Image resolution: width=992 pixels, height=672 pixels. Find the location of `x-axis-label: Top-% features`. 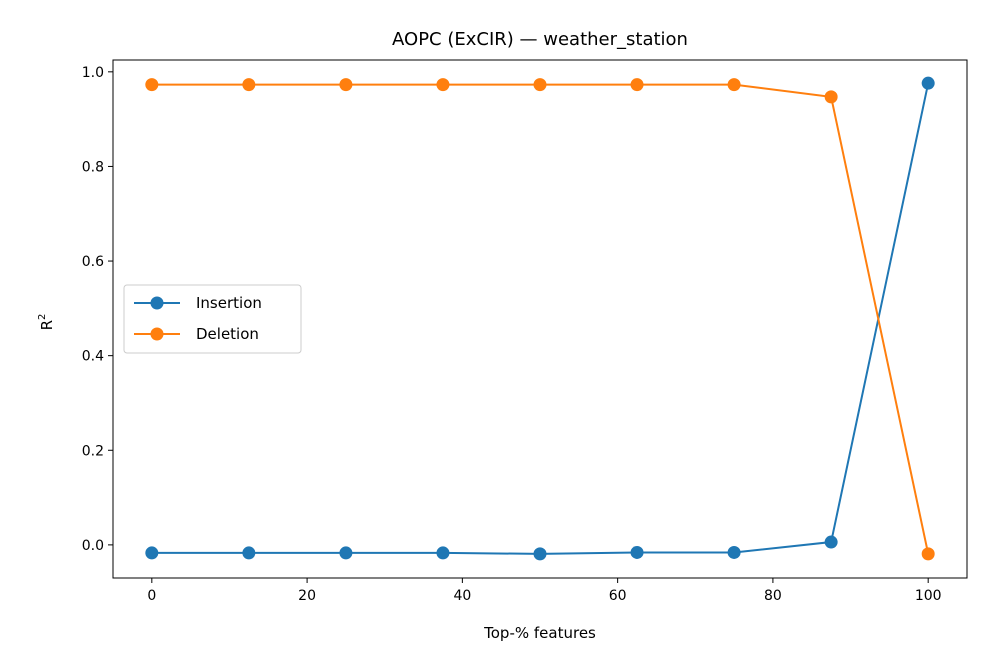

x-axis-label: Top-% features is located at coordinates (539, 633).